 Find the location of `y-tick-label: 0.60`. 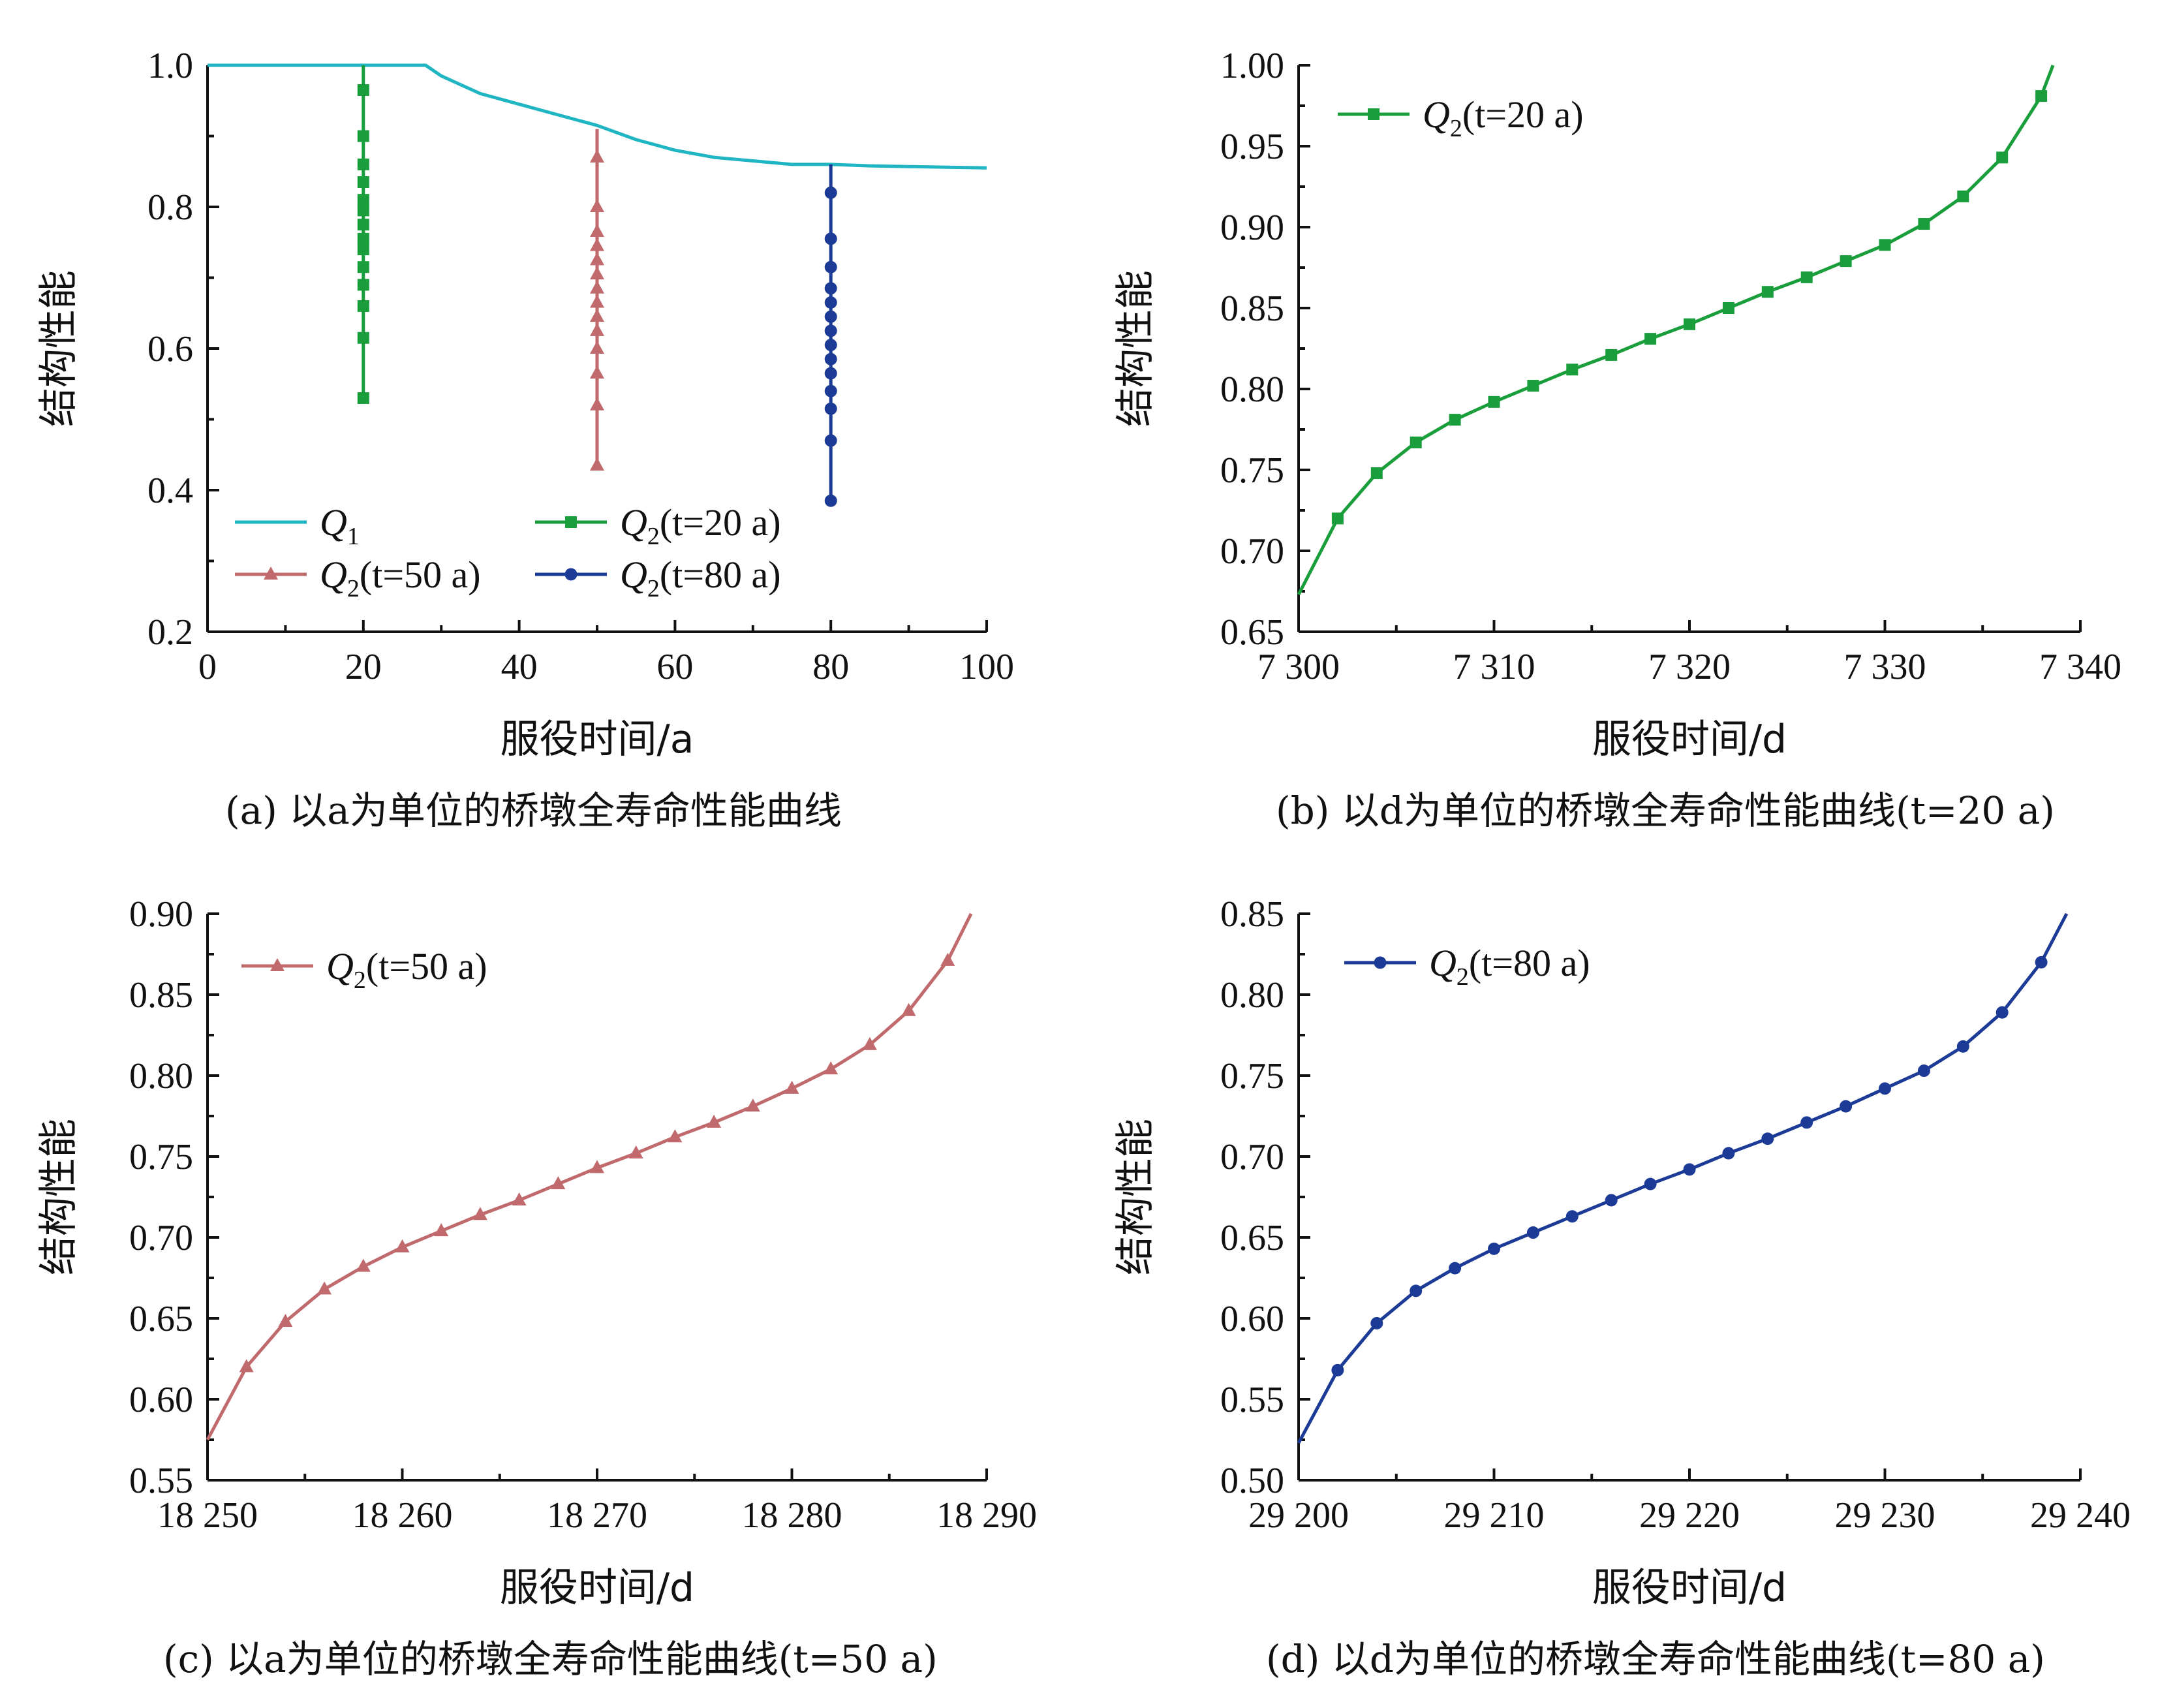

y-tick-label: 0.60 is located at coordinates (161, 1400).